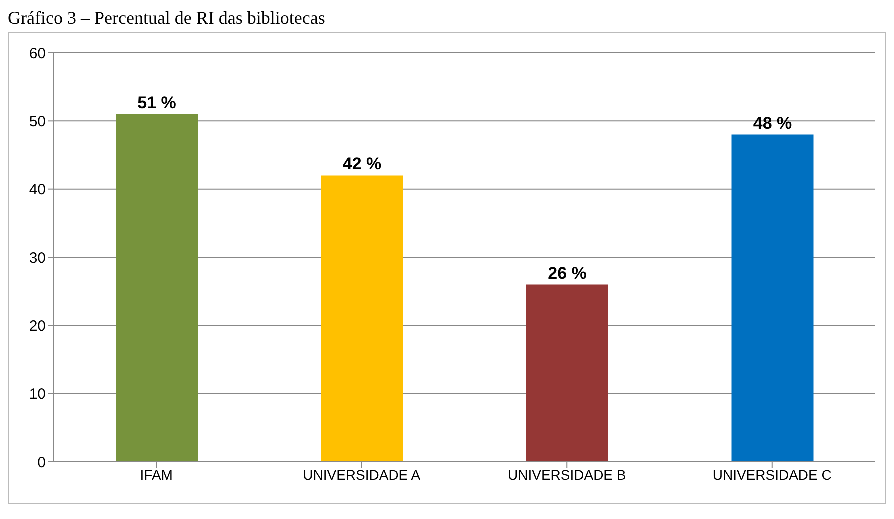  I want to click on data-label: 42 %, so click(362, 164).